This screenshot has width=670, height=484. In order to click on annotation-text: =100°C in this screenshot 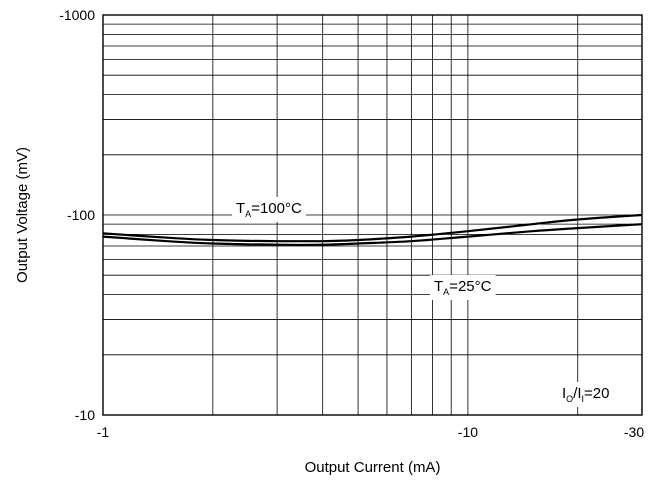, I will do `click(276, 208)`.